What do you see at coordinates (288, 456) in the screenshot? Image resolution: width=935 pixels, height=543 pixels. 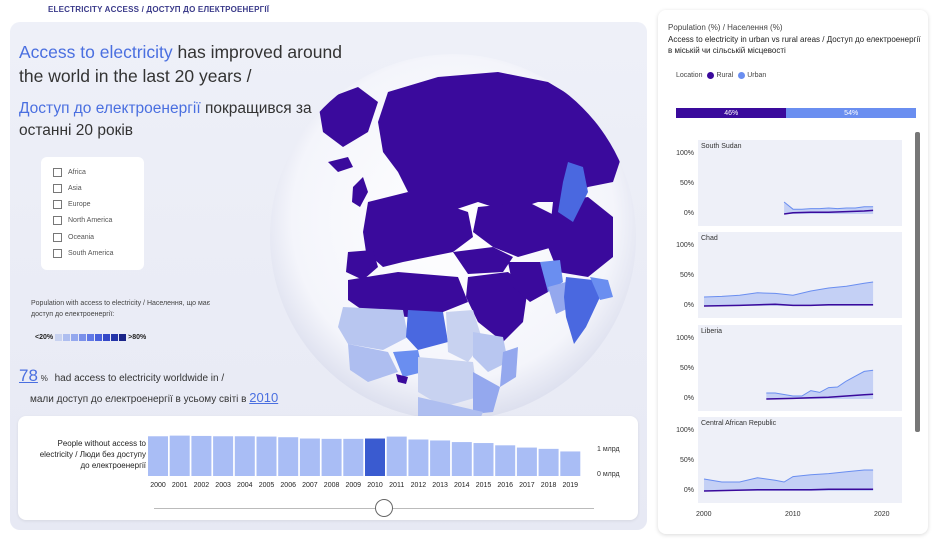 I see `bar-2006` at bounding box center [288, 456].